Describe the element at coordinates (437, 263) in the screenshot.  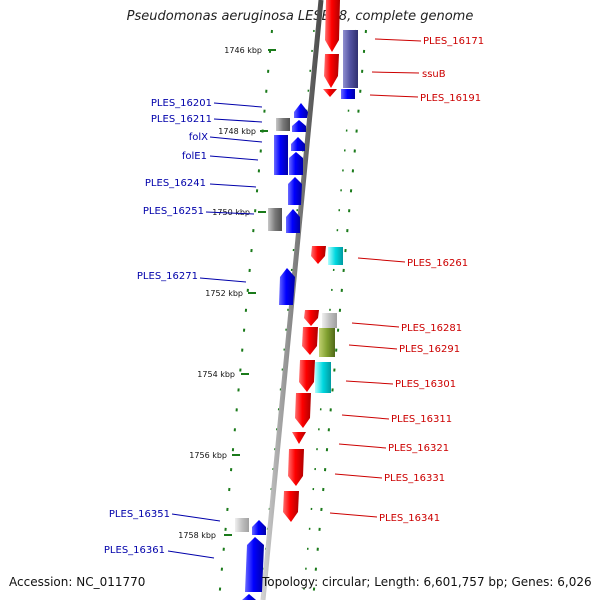
I see `label-ples-16261: PLES_16261` at that location.